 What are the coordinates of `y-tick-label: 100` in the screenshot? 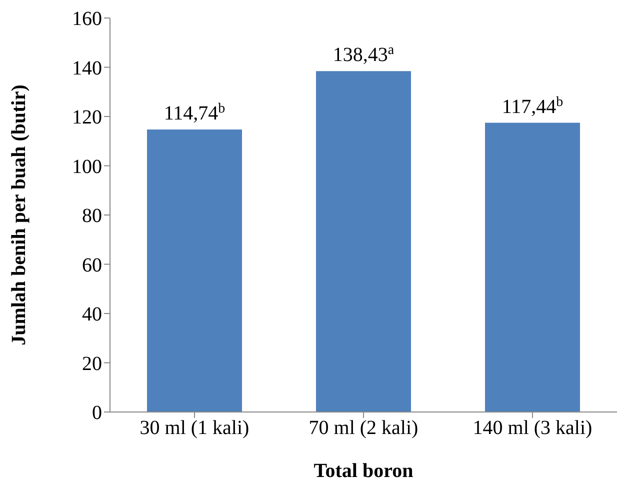 It's located at (87, 167).